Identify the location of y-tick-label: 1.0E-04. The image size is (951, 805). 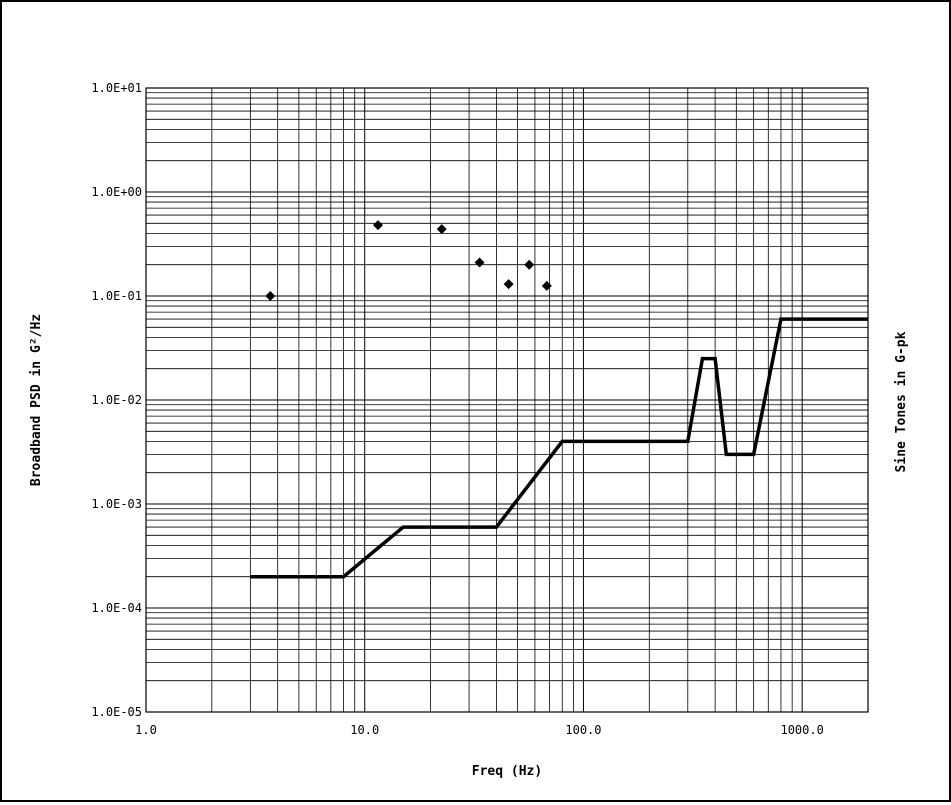
(116, 608).